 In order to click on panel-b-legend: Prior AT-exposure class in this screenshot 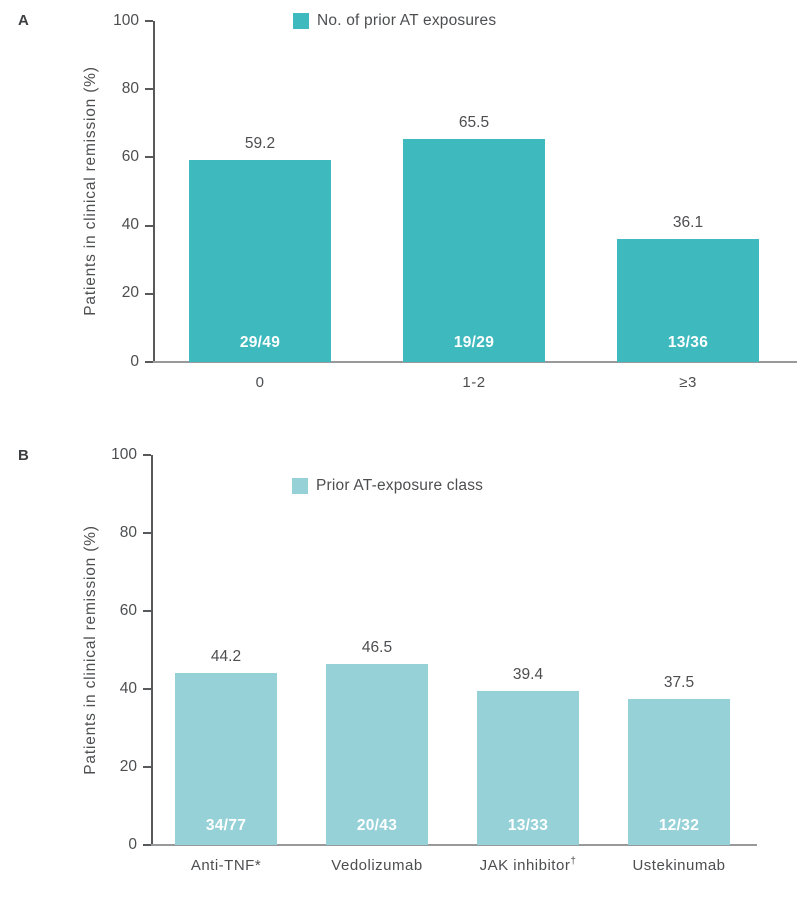, I will do `click(387, 486)`.